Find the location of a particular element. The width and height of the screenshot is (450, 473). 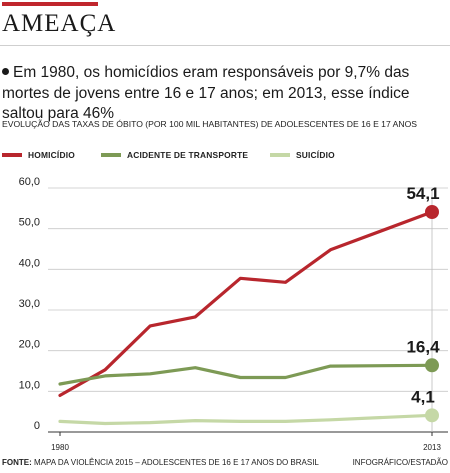

series-line-suicidio is located at coordinates (246, 419).